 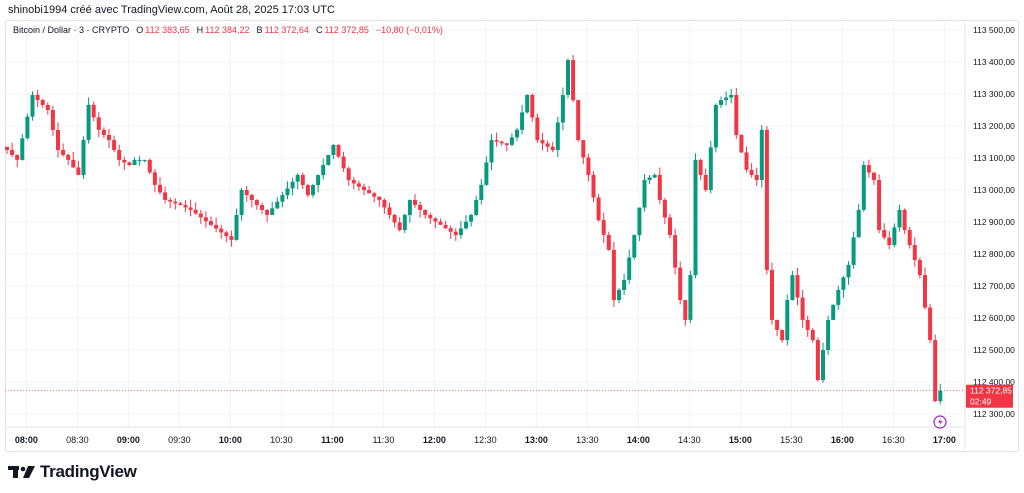 I want to click on price-tick-label: 113 300,00, so click(x=994, y=94).